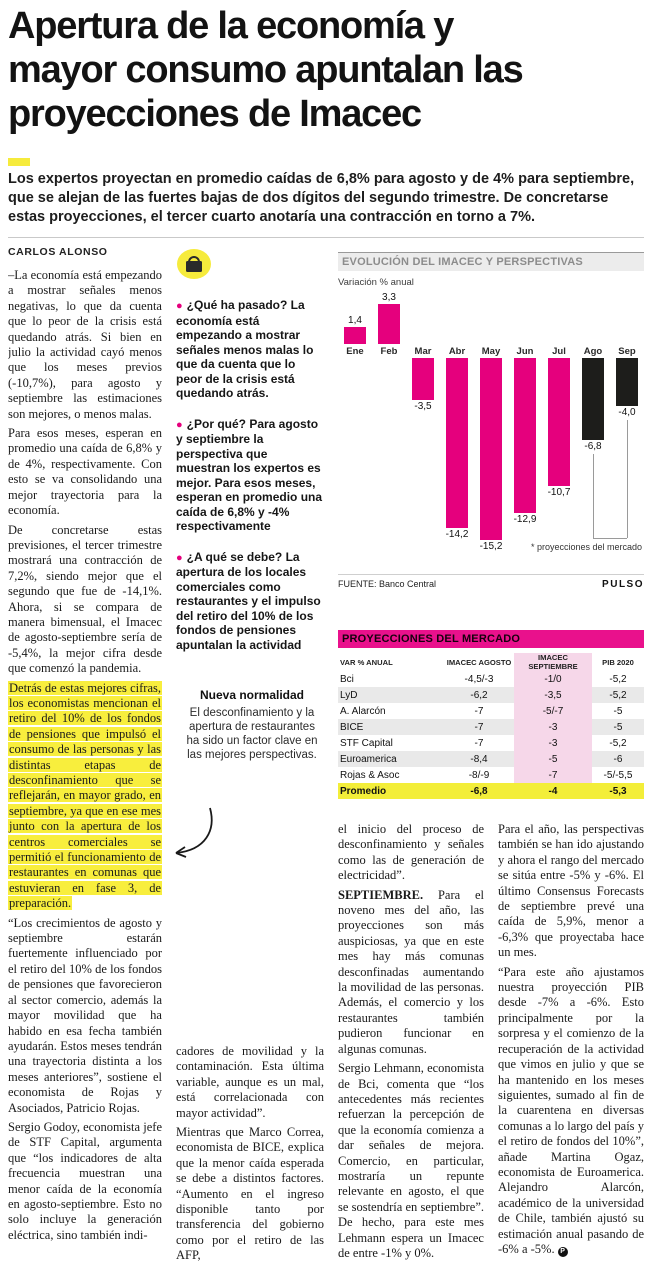 This screenshot has width=652, height=1281. Describe the element at coordinates (355, 320) in the screenshot. I see `bar-value-label: 1,4` at that location.